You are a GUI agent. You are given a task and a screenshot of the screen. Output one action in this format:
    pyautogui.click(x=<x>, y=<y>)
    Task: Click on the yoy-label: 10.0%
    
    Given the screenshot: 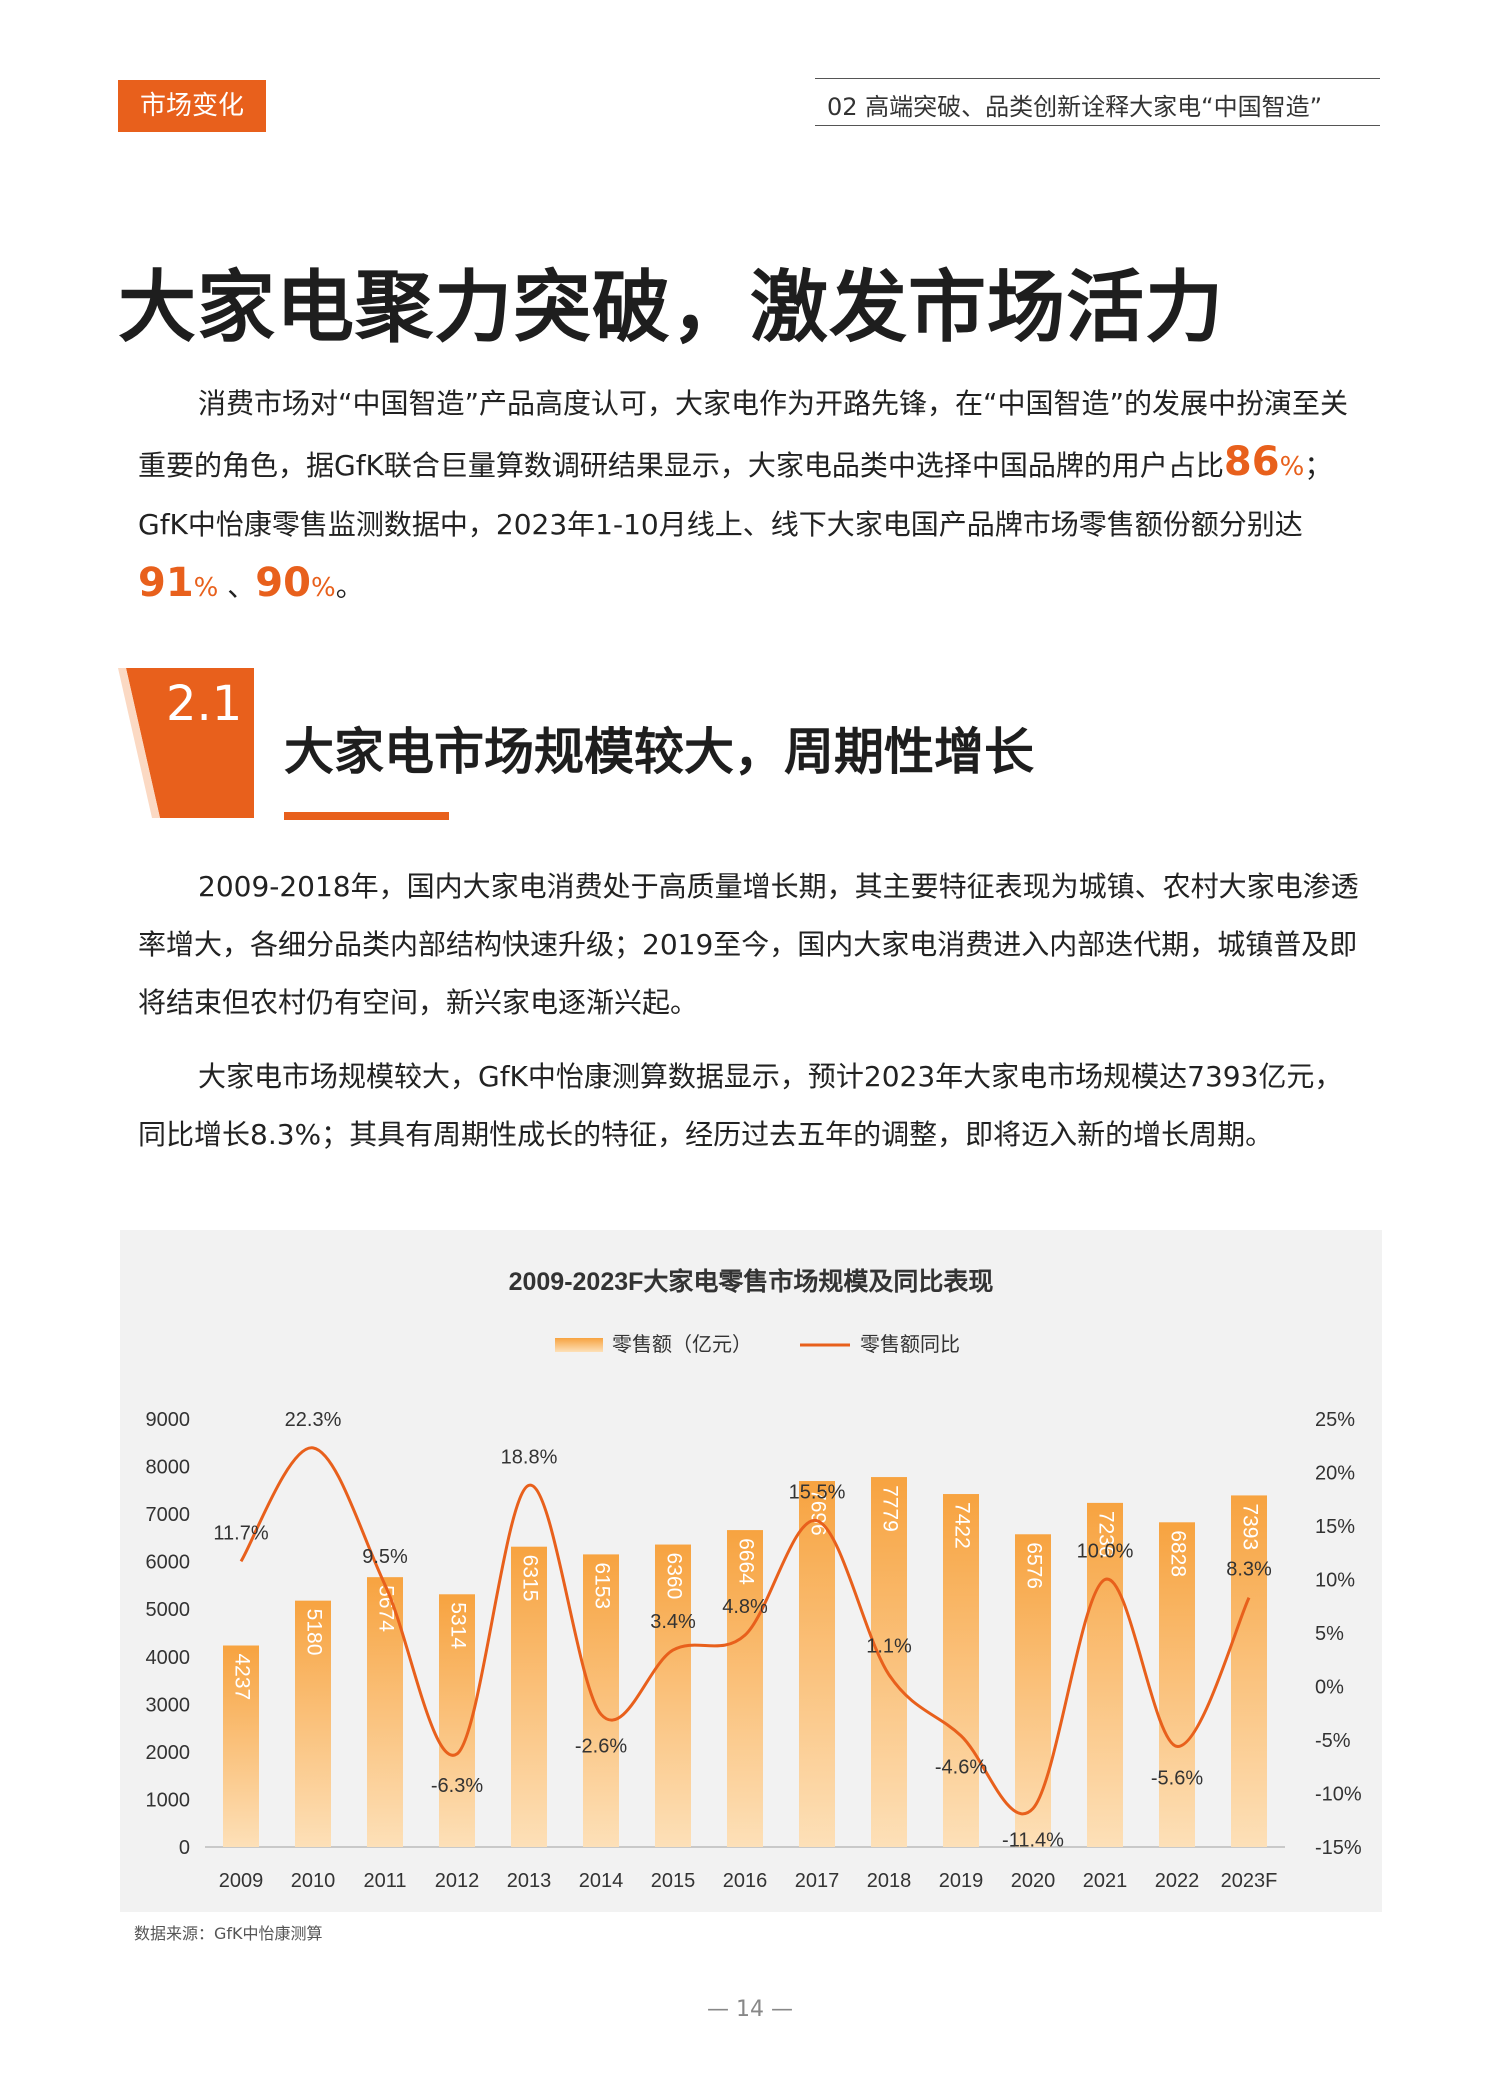 What is the action you would take?
    pyautogui.click(x=1105, y=1552)
    